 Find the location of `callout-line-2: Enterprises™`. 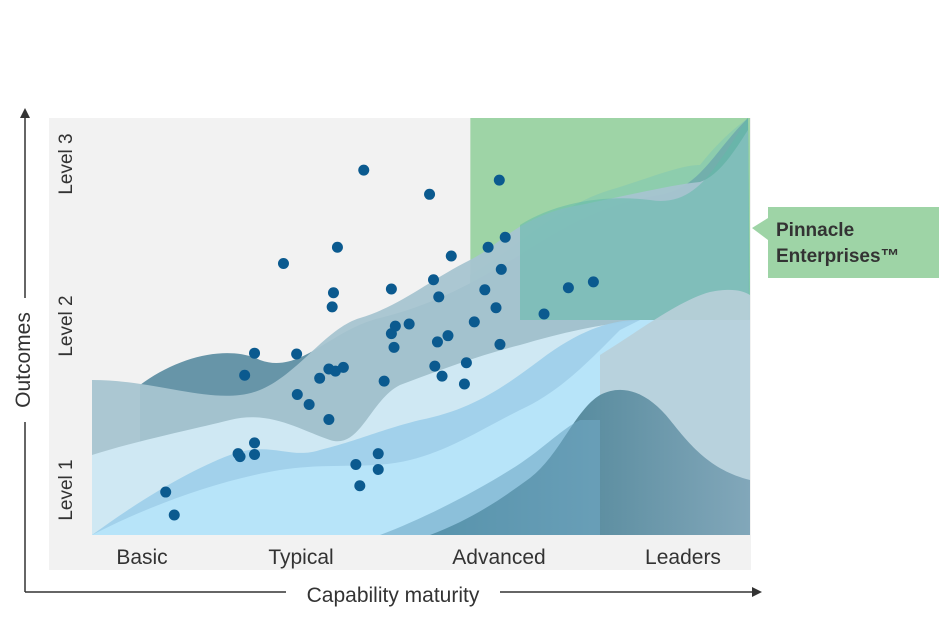

callout-line-2: Enterprises™ is located at coordinates (838, 256).